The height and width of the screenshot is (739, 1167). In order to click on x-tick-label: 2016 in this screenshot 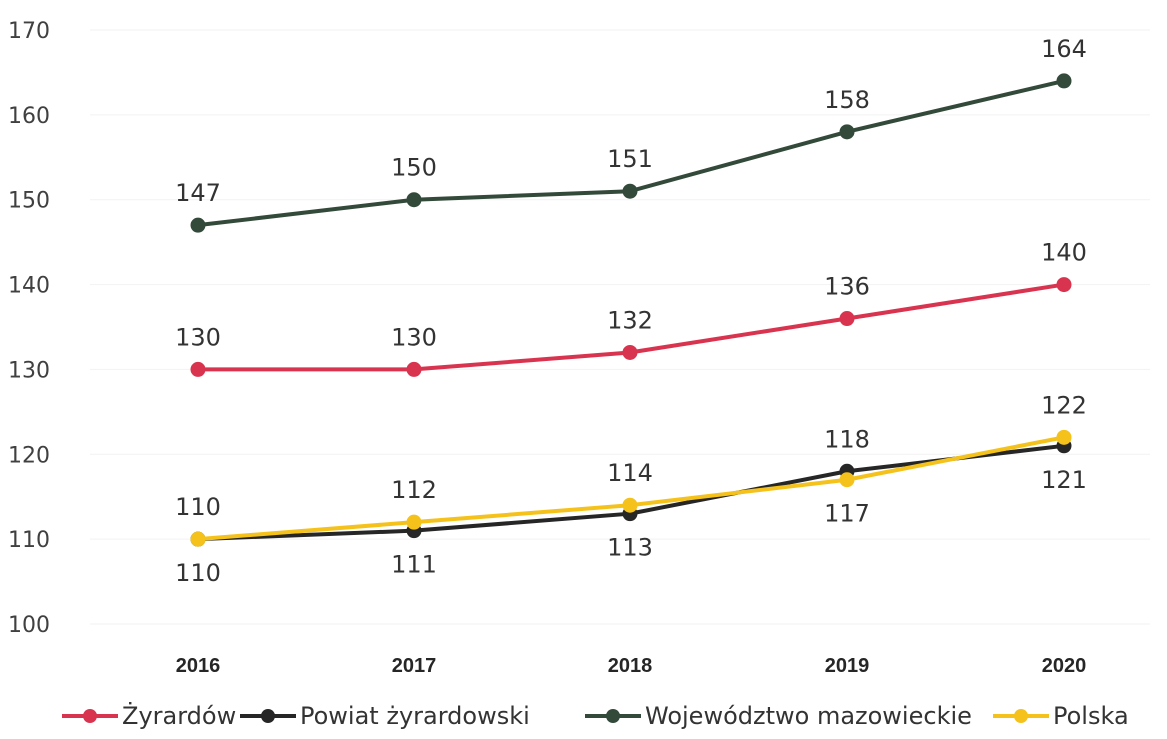, I will do `click(198, 666)`.